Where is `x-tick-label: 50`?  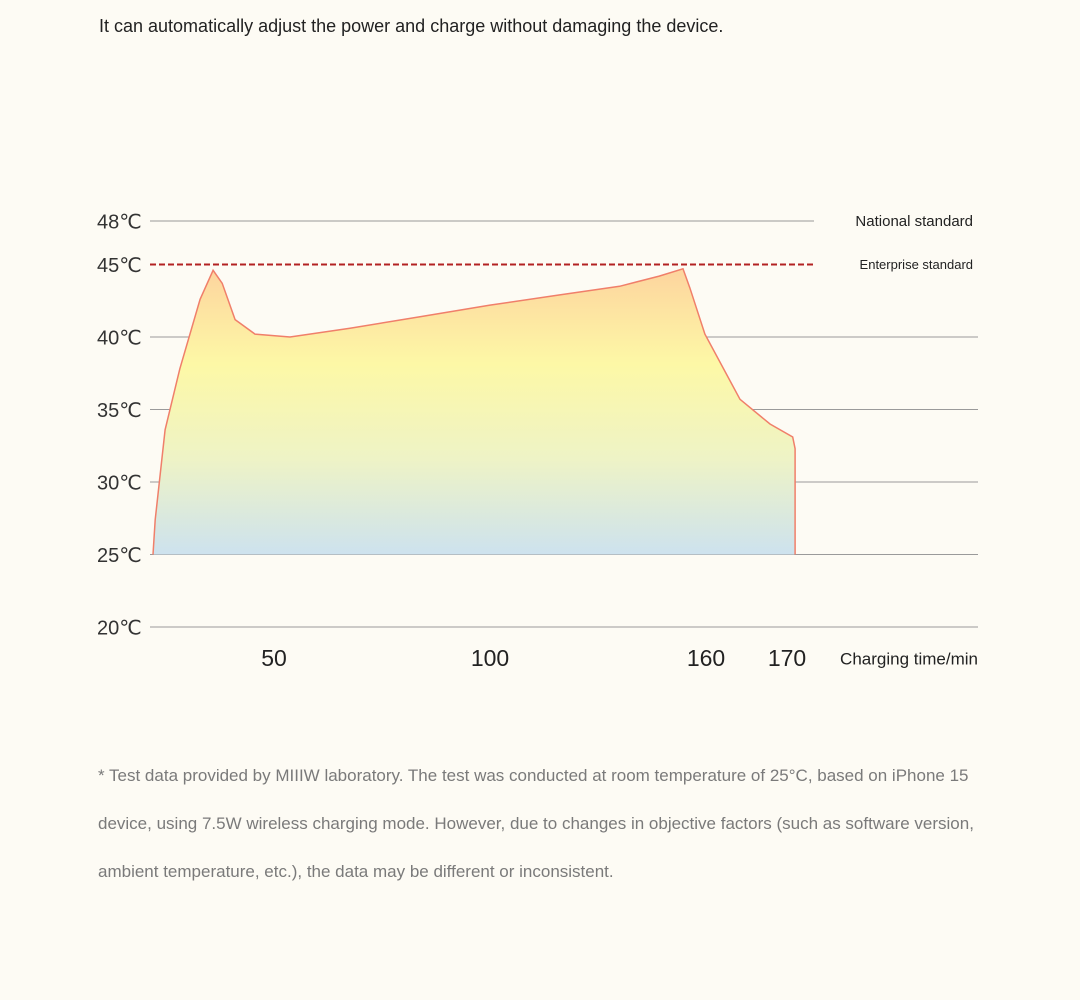
x-tick-label: 50 is located at coordinates (274, 658).